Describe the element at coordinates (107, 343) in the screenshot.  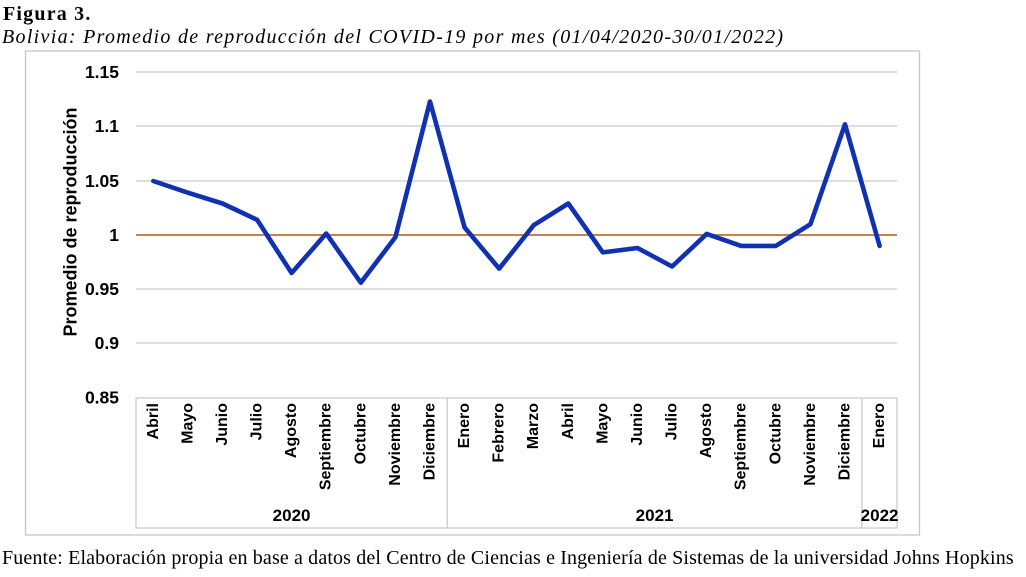
I see `svg-text: 0.9` at that location.